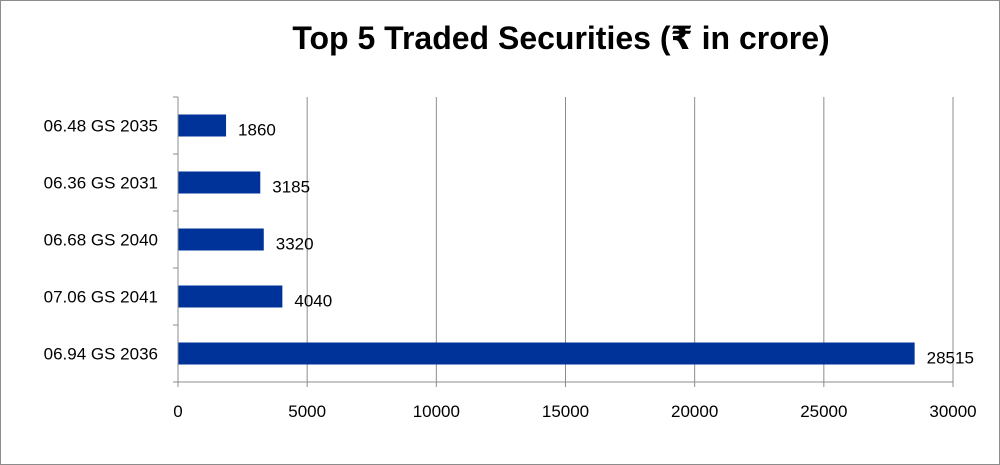 The height and width of the screenshot is (465, 1000). Describe the element at coordinates (823, 411) in the screenshot. I see `x-tick-label: 25000` at that location.